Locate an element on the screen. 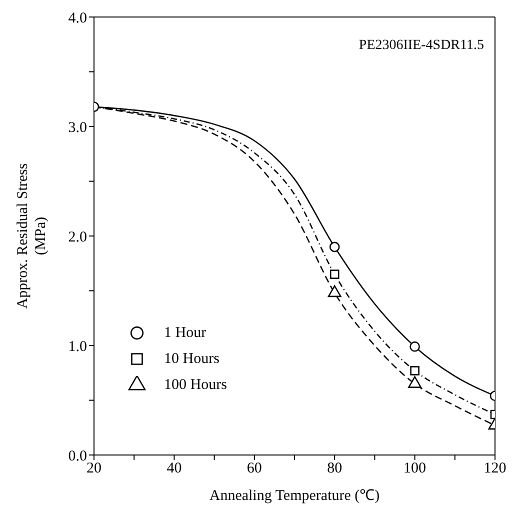 The width and height of the screenshot is (517, 515). x-tick-label: 20 is located at coordinates (94, 468).